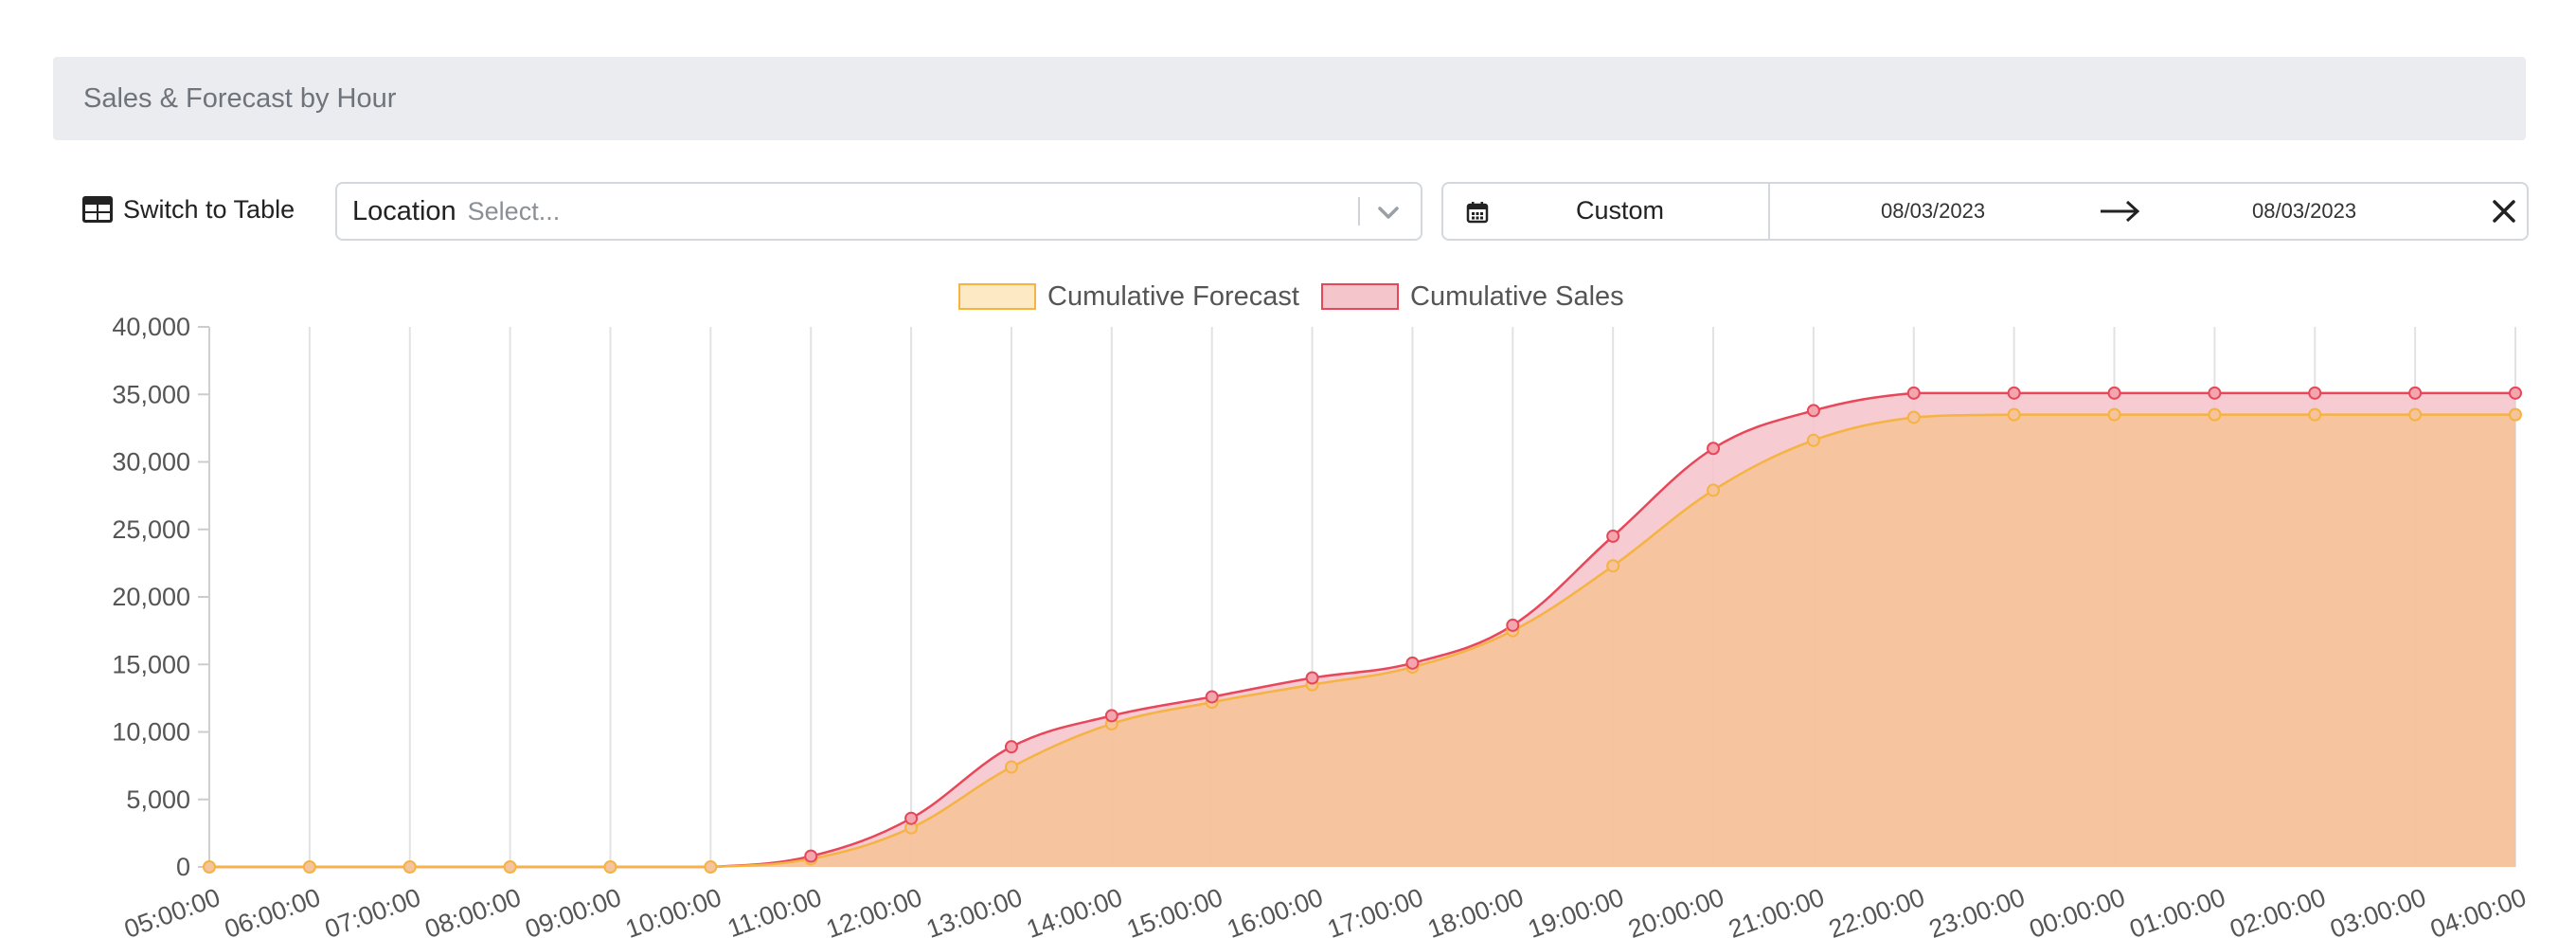 The height and width of the screenshot is (938, 2576). I want to click on x-tick-label: 00:00:00, so click(2077, 910).